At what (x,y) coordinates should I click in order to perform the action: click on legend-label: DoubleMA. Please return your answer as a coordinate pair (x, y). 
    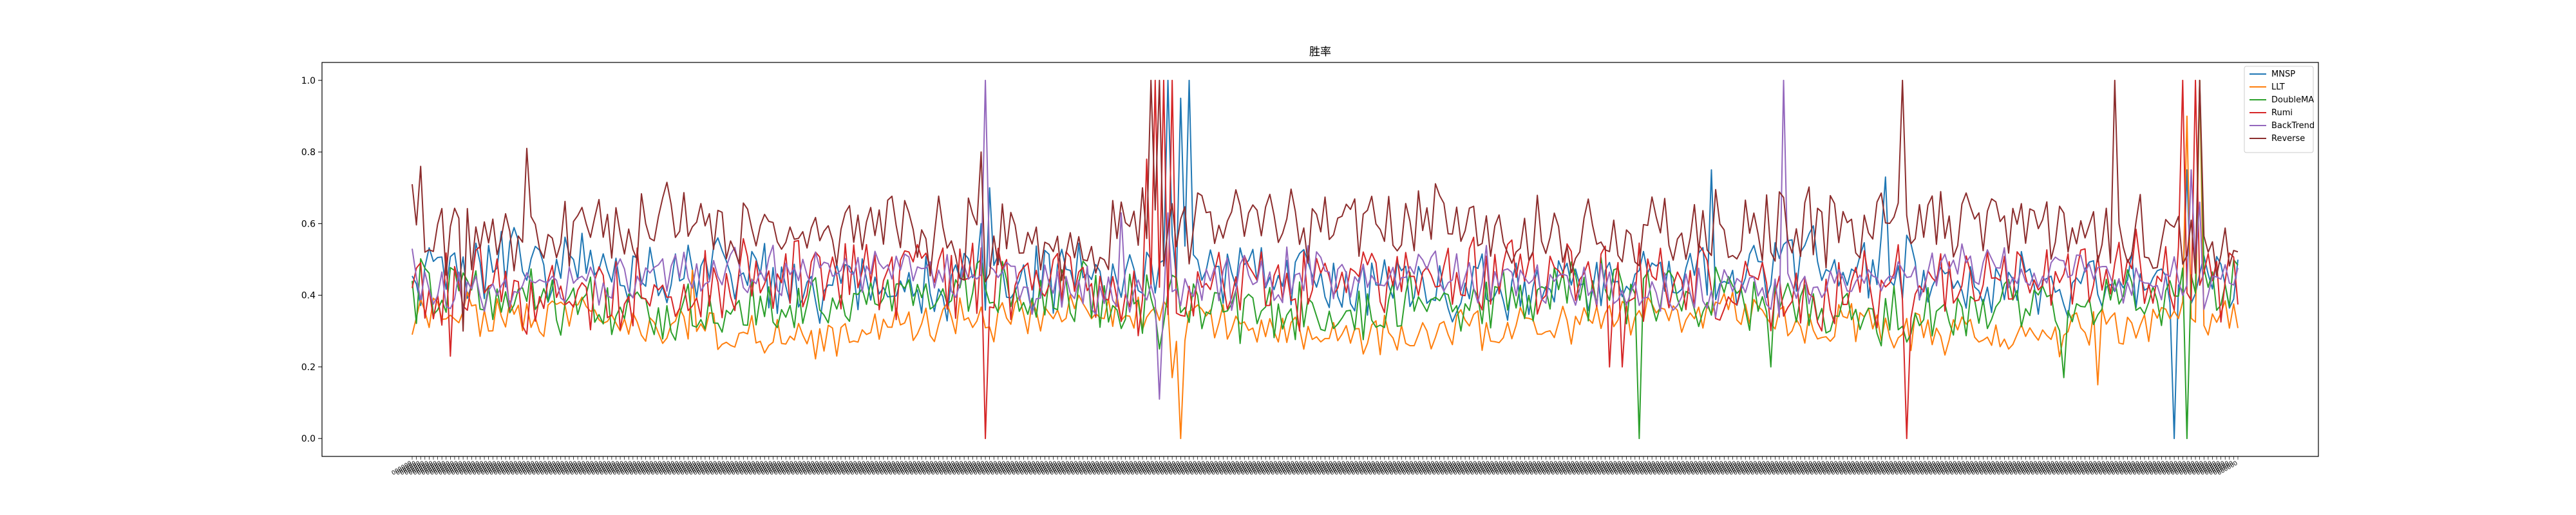
    Looking at the image, I should click on (2293, 100).